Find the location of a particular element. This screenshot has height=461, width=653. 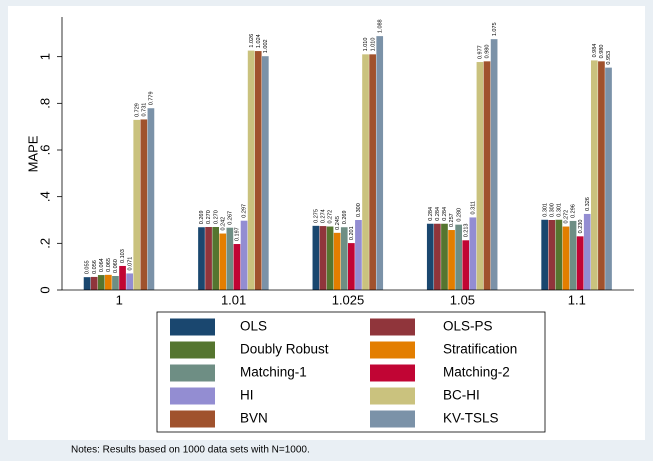

value-label: 1.026 is located at coordinates (252, 41).